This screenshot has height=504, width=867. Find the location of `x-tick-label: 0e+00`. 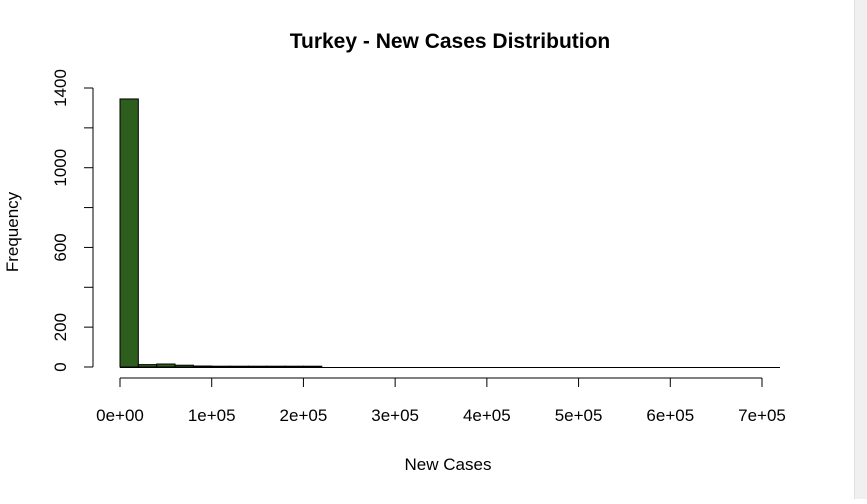

x-tick-label: 0e+00 is located at coordinates (120, 415).